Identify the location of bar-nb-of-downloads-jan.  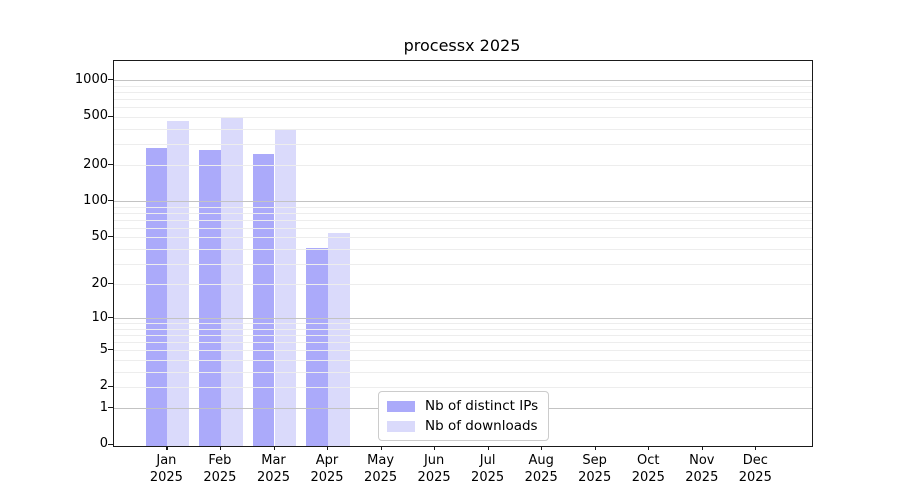
(178, 283).